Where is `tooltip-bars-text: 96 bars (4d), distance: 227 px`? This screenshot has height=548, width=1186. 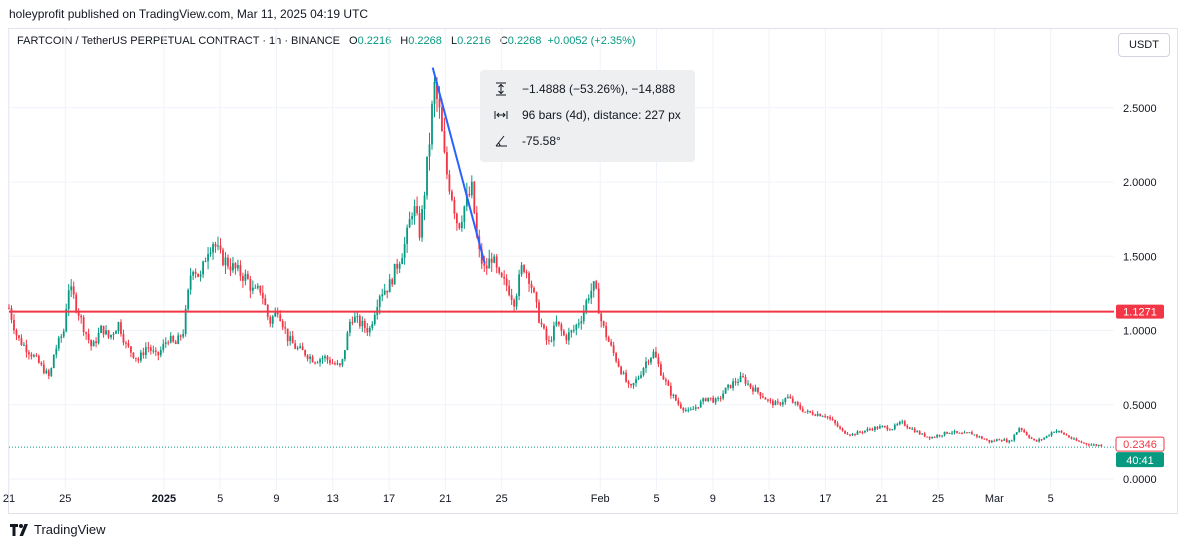 tooltip-bars-text: 96 bars (4d), distance: 227 px is located at coordinates (601, 115).